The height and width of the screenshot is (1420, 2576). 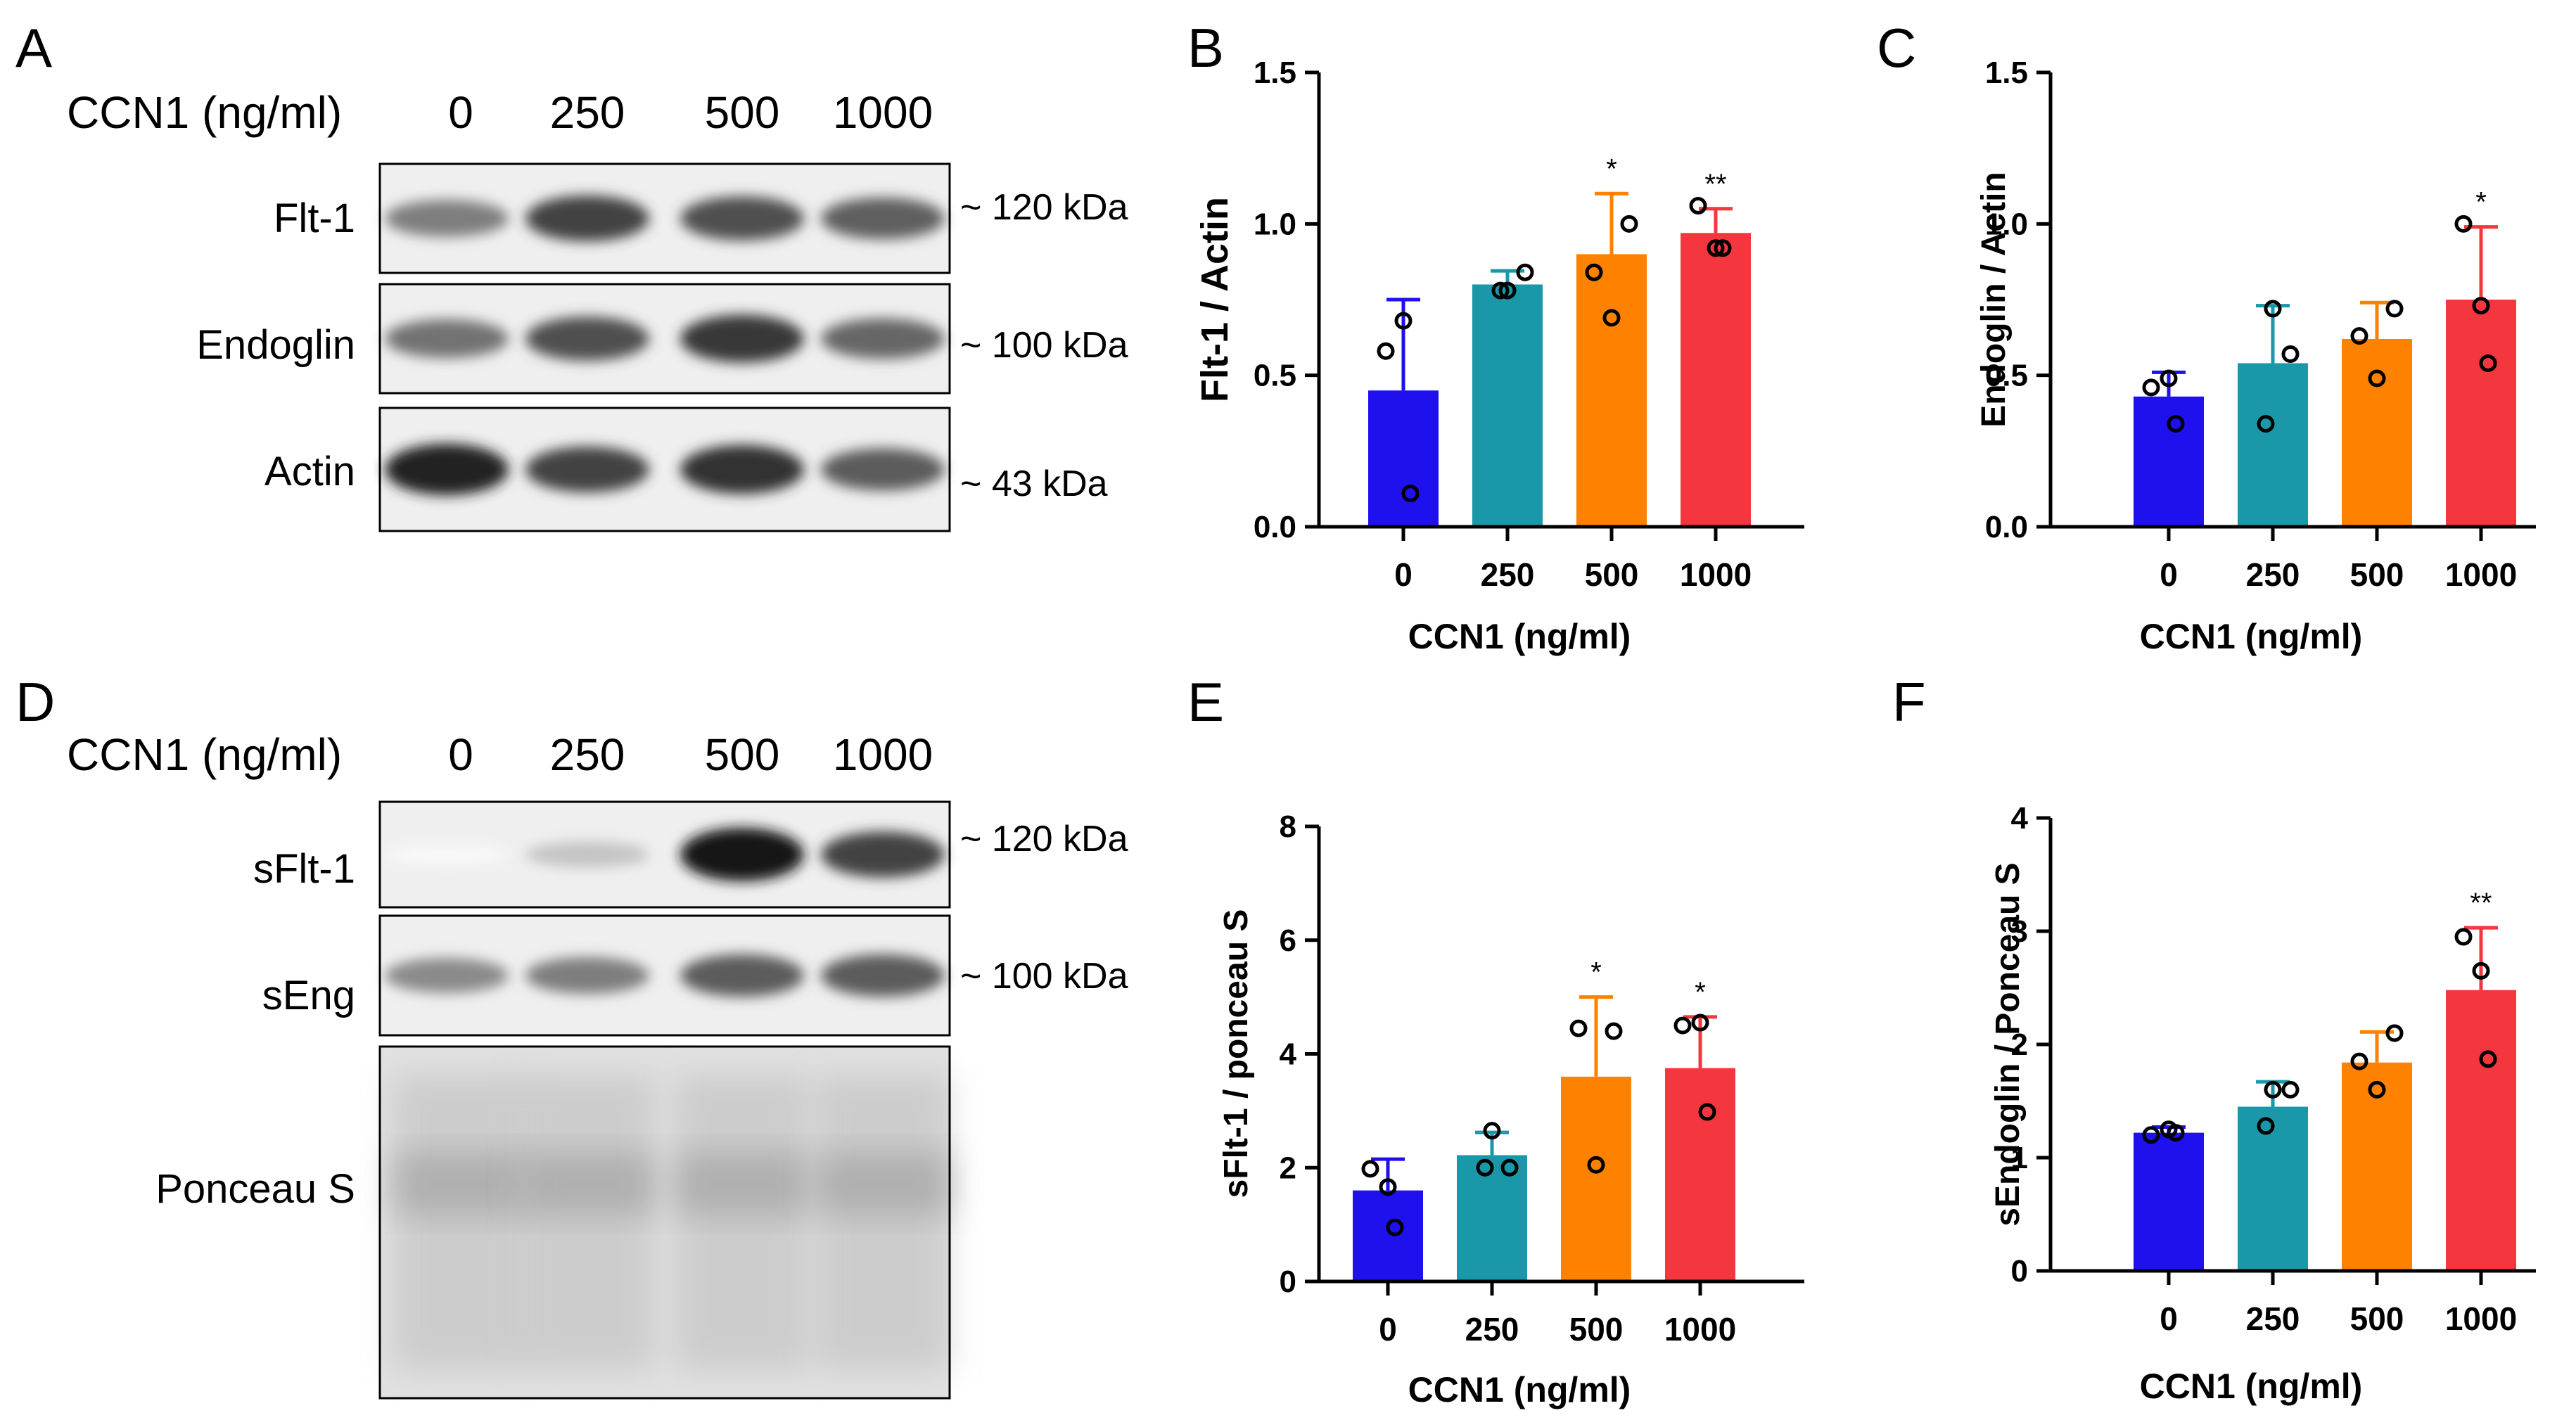 I want to click on panel-letter-e: E, so click(x=1205, y=702).